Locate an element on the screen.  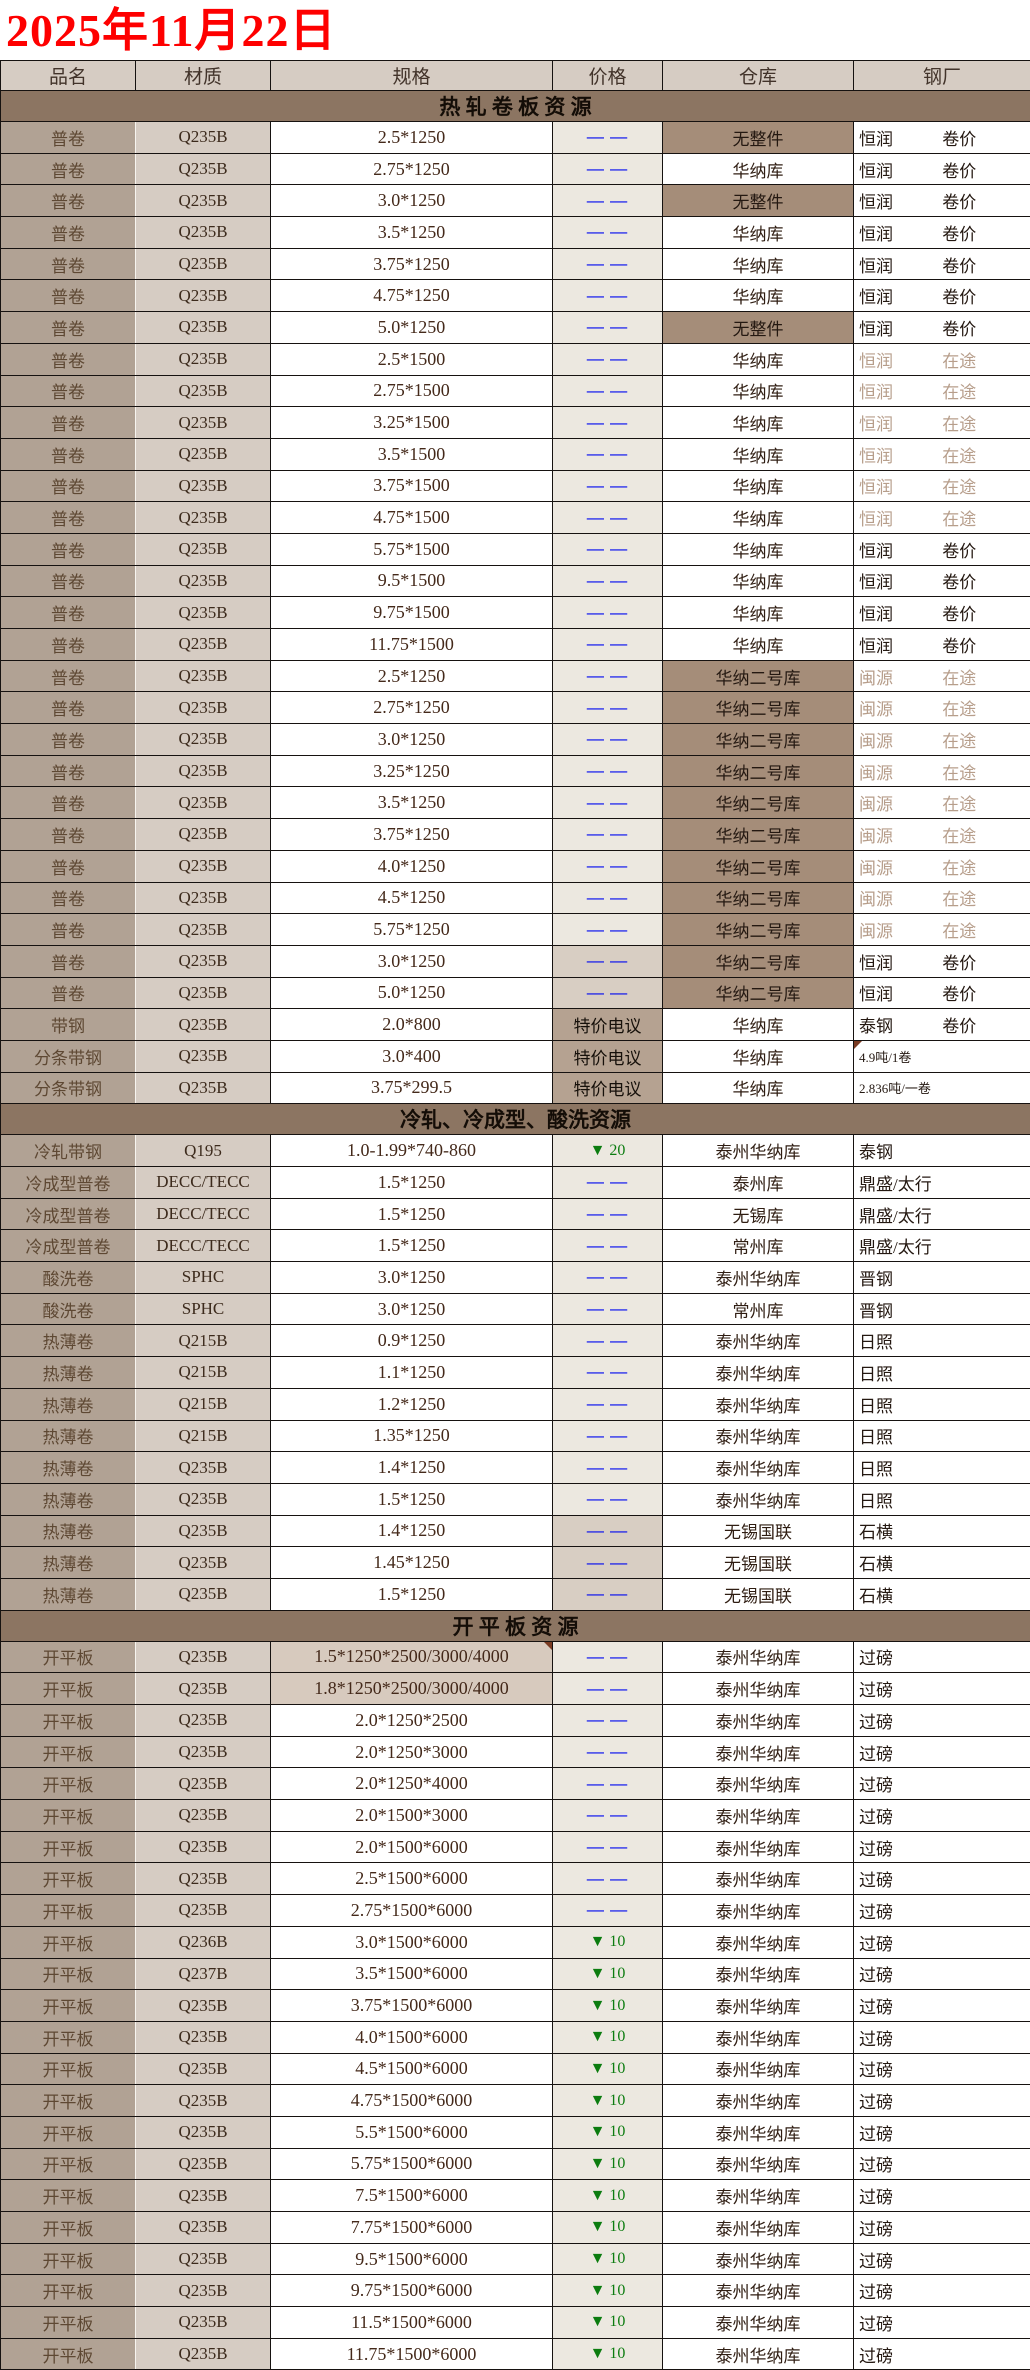
cell-product-name: 冷成型普卷 is located at coordinates (68, 1183).